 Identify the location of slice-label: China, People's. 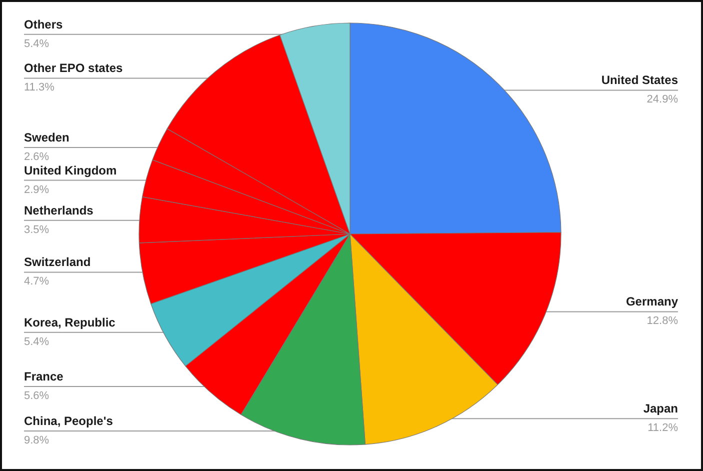
(69, 421).